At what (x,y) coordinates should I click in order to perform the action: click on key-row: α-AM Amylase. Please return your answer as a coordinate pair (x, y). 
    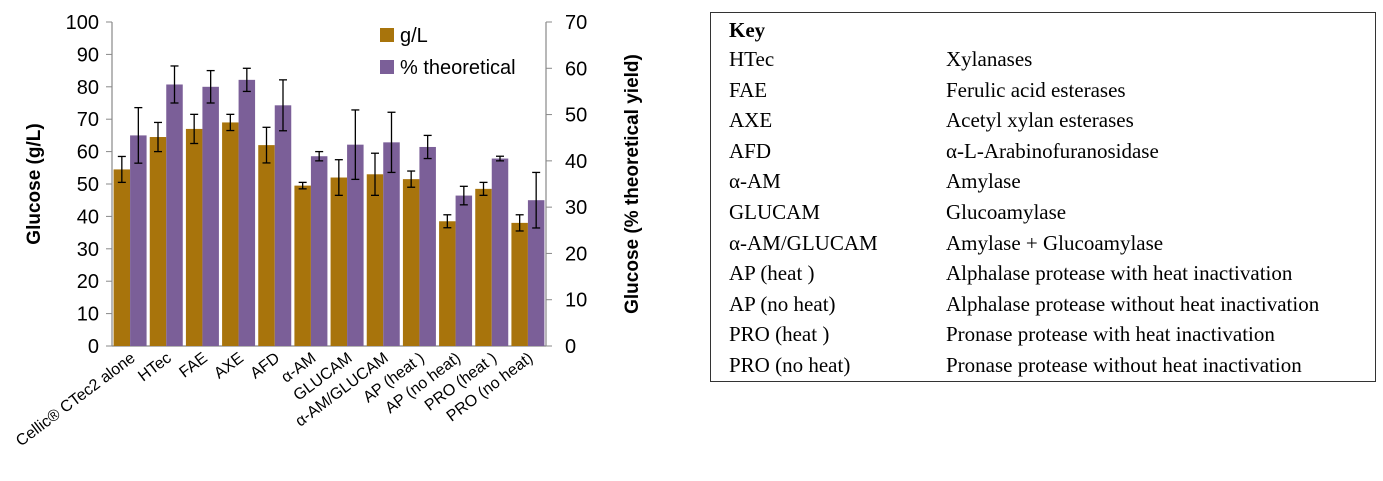
    Looking at the image, I should click on (1049, 182).